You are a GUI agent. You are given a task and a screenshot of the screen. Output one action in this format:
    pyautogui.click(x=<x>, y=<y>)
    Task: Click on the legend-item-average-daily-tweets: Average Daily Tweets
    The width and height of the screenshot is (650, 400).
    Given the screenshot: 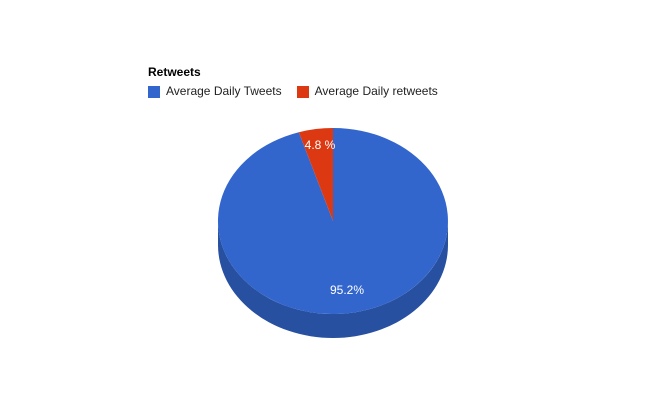 What is the action you would take?
    pyautogui.click(x=215, y=91)
    